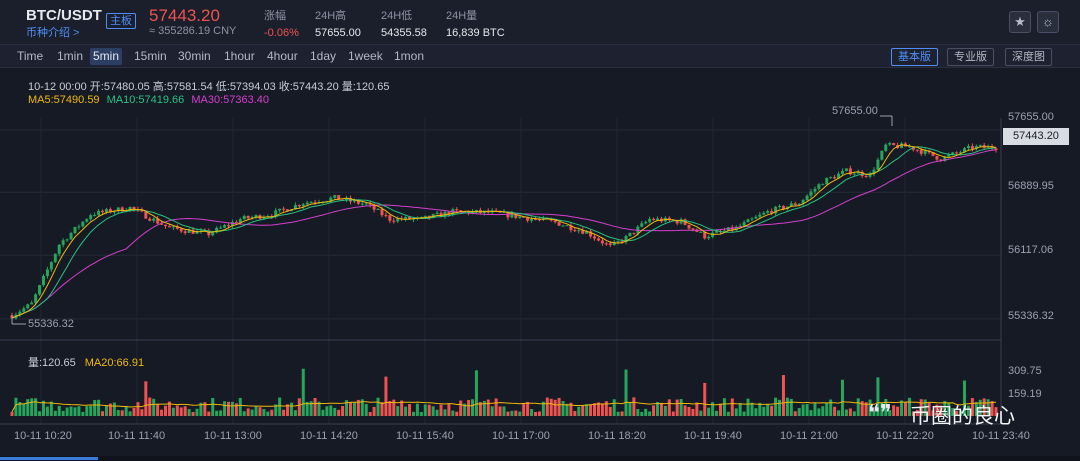  Describe the element at coordinates (70, 56) in the screenshot. I see `interval-1min: 1min` at that location.